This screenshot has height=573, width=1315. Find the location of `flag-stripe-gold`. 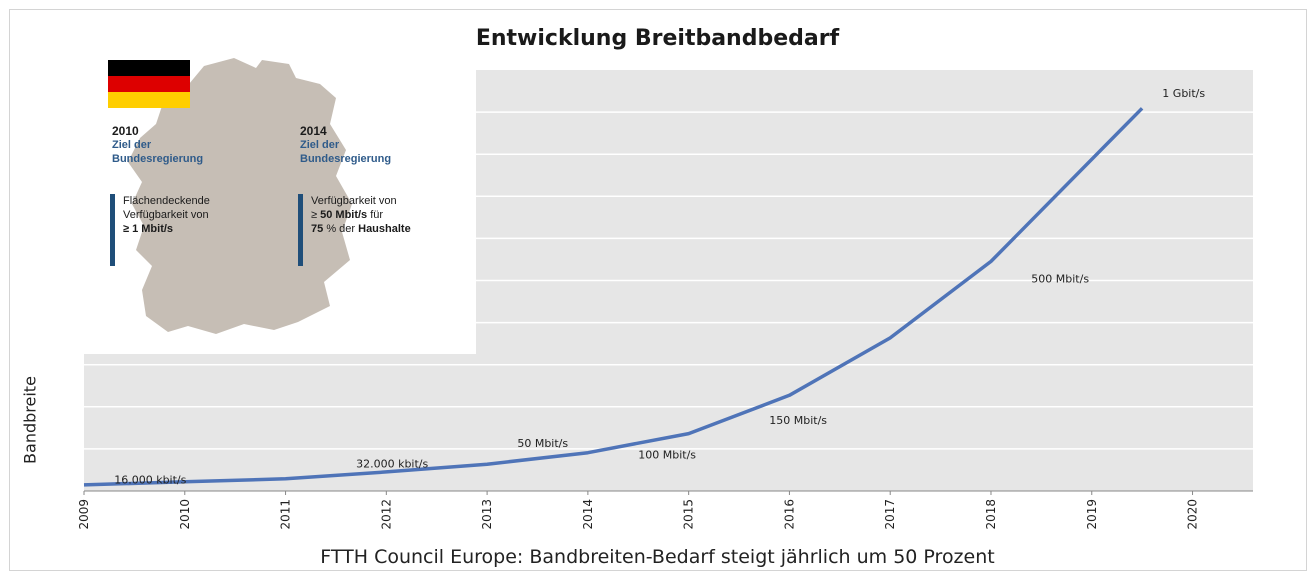

flag-stripe-gold is located at coordinates (149, 100).